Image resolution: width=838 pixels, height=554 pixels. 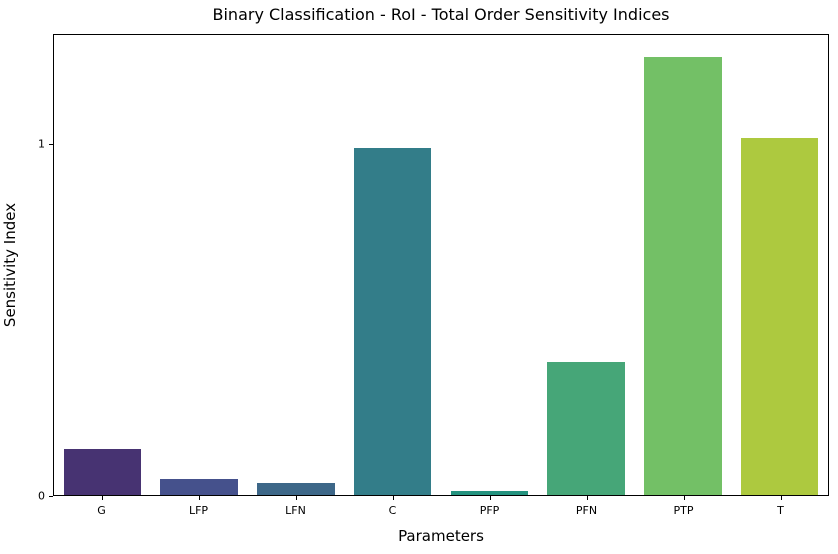 I want to click on x-tick-label-c: C, so click(x=392, y=510).